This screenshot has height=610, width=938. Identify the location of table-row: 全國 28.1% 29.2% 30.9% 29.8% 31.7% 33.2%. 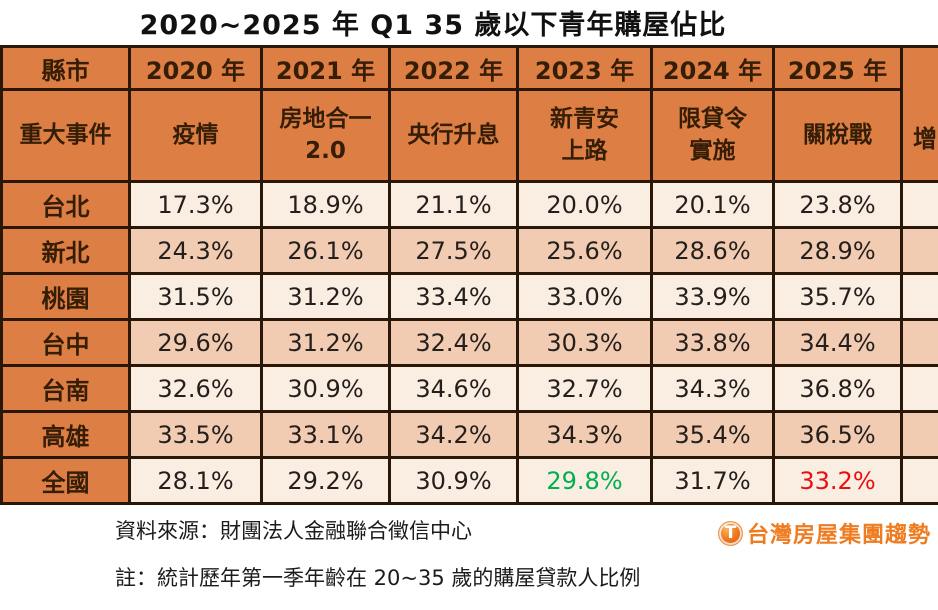
(469, 480).